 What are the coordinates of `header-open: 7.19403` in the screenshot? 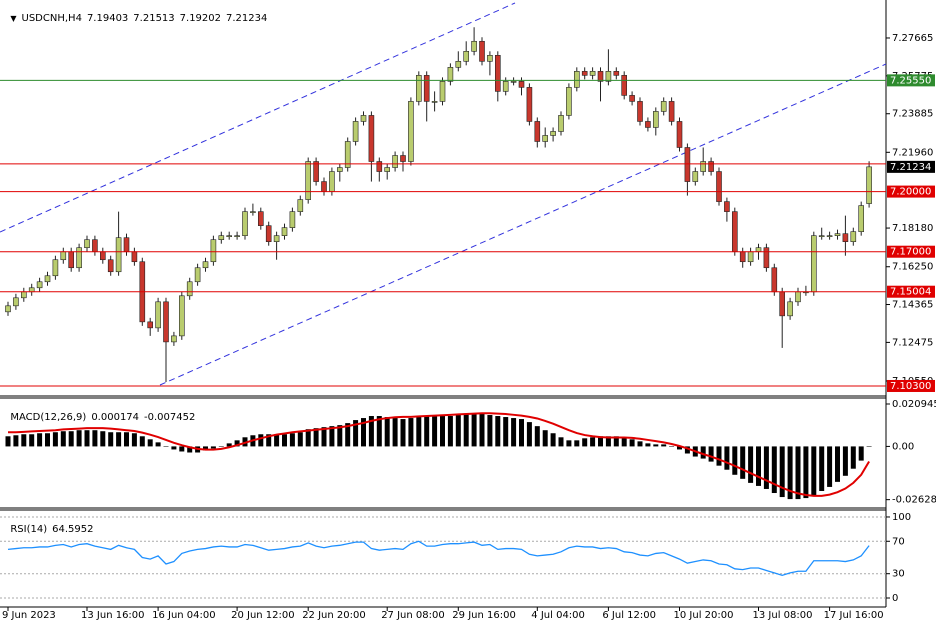 It's located at (107, 18).